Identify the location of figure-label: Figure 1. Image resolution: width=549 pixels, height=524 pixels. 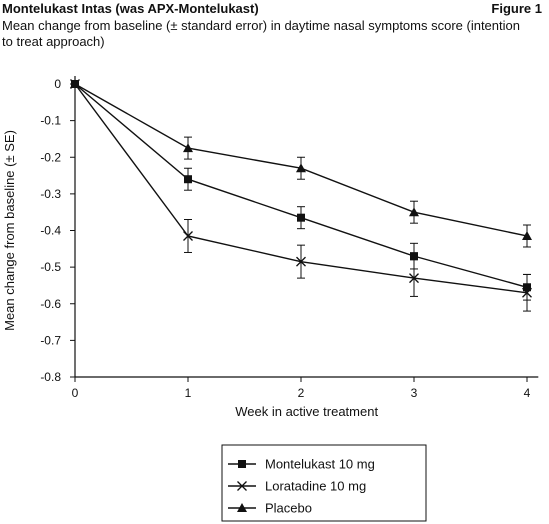
(516, 8).